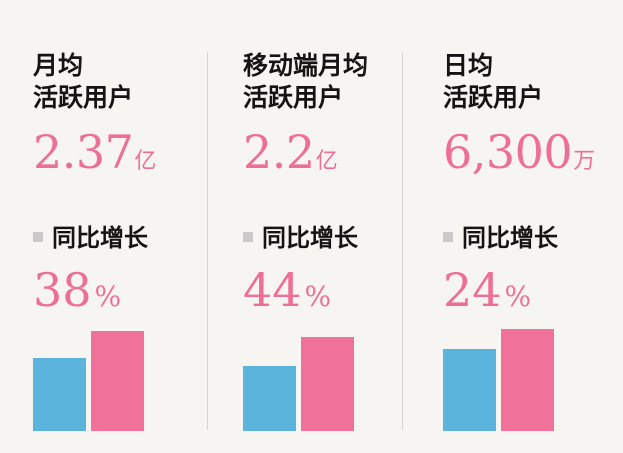 This screenshot has width=623, height=453. I want to click on growth-value: 44%, so click(287, 290).